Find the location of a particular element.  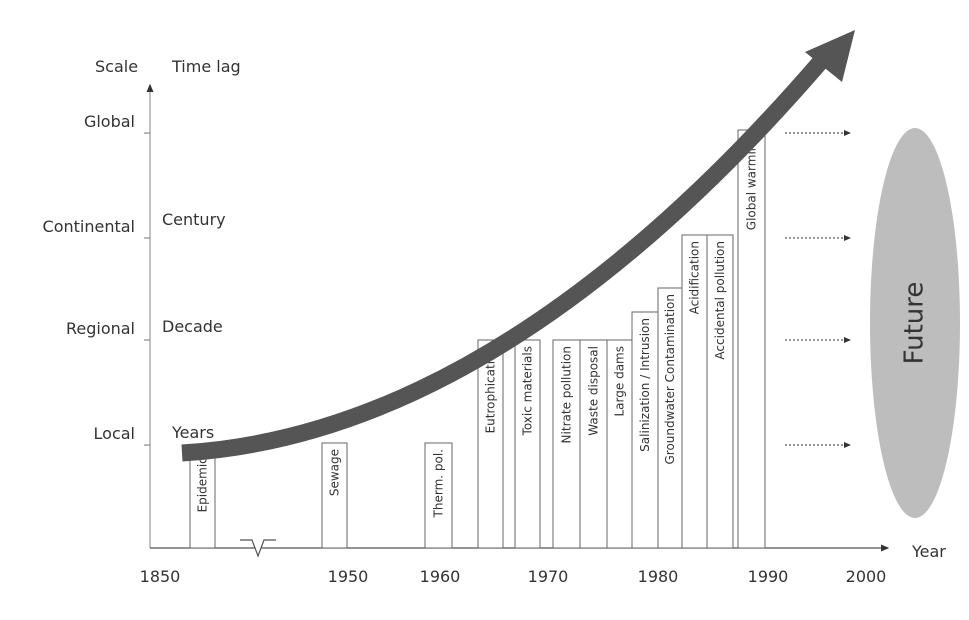

x-title: Year is located at coordinates (928, 551).